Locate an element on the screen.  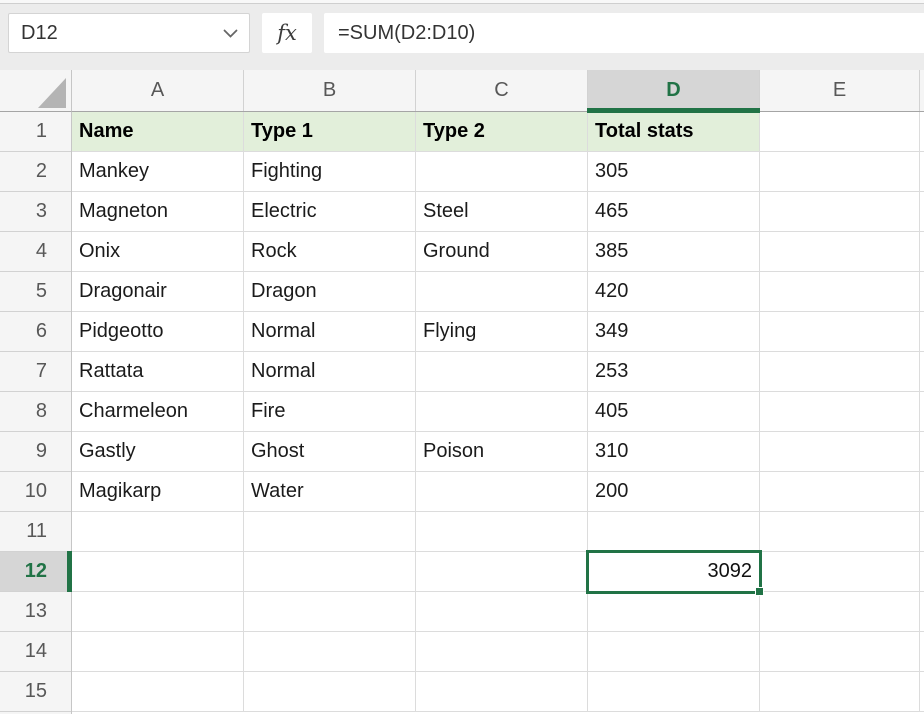
cell-e11 is located at coordinates (840, 532).